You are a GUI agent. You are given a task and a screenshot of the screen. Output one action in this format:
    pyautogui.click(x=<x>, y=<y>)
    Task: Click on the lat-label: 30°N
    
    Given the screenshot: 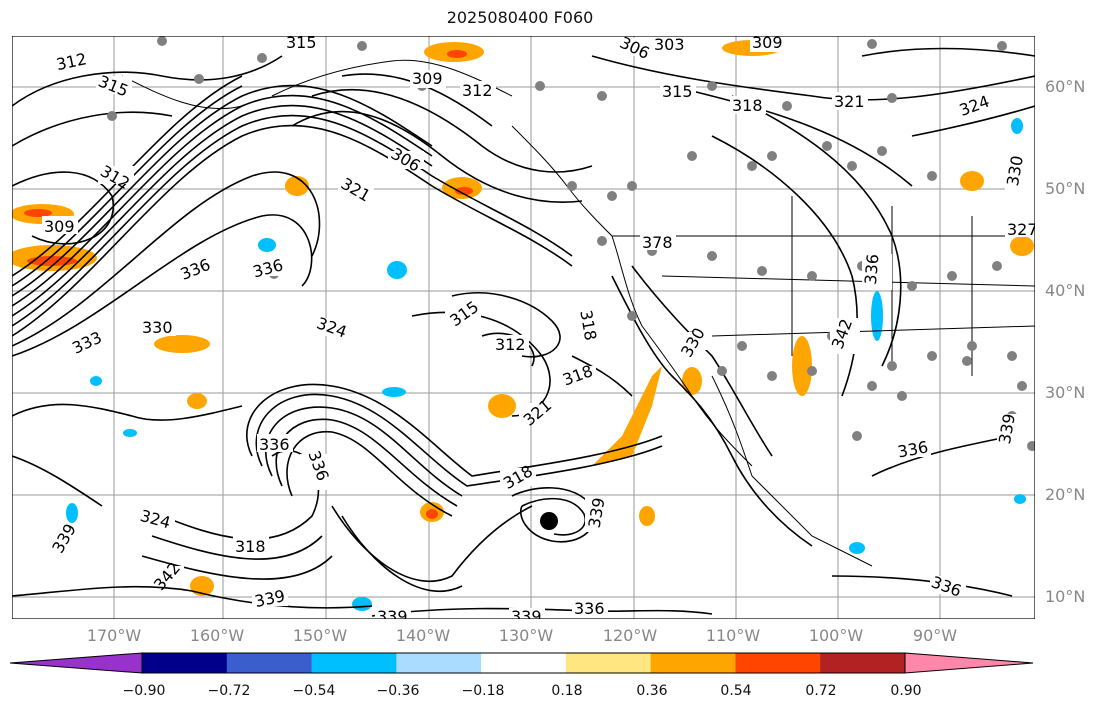 What is the action you would take?
    pyautogui.click(x=1065, y=392)
    